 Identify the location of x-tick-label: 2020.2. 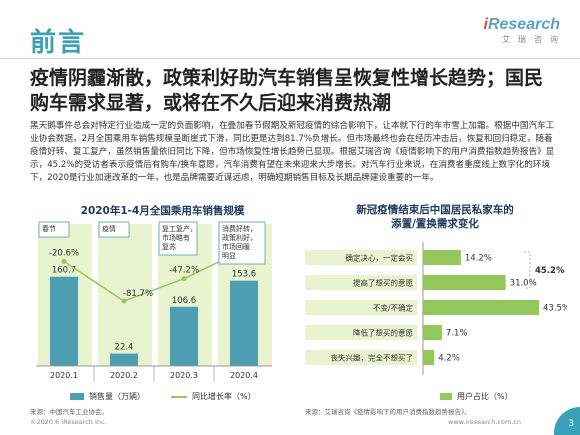
(124, 375).